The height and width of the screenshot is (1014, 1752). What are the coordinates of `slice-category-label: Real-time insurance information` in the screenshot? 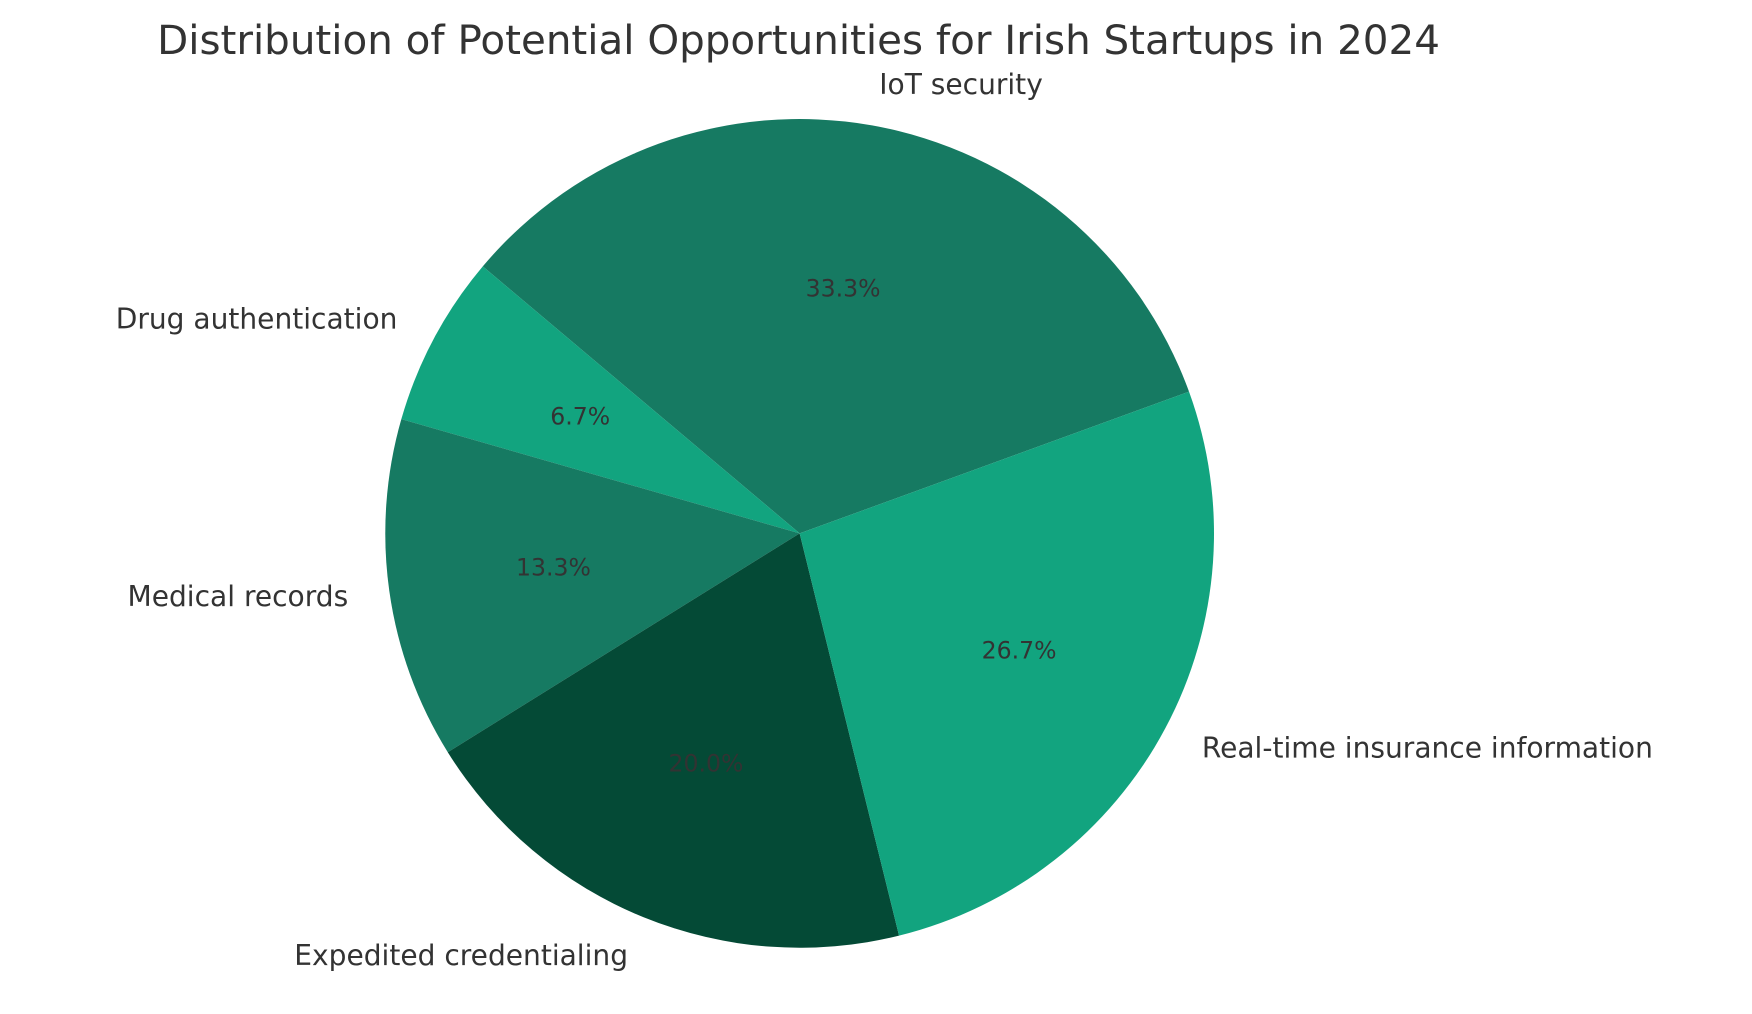 It's located at (1427, 747).